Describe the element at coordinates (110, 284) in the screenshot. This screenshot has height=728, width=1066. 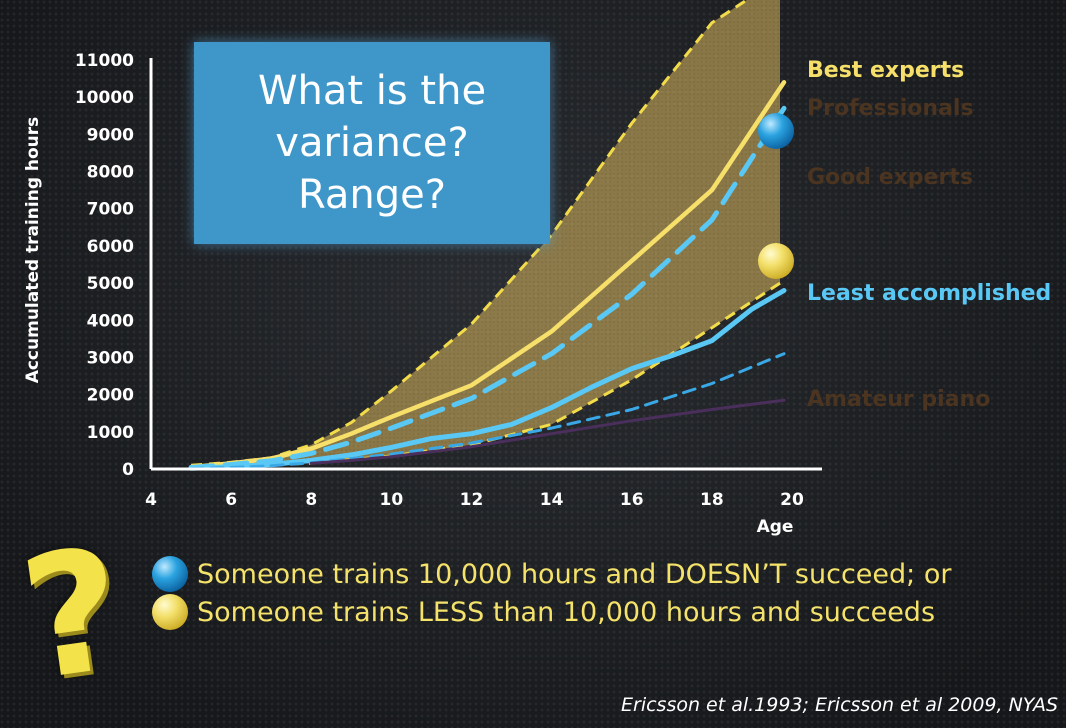
I see `y-tick-label: 5000` at that location.